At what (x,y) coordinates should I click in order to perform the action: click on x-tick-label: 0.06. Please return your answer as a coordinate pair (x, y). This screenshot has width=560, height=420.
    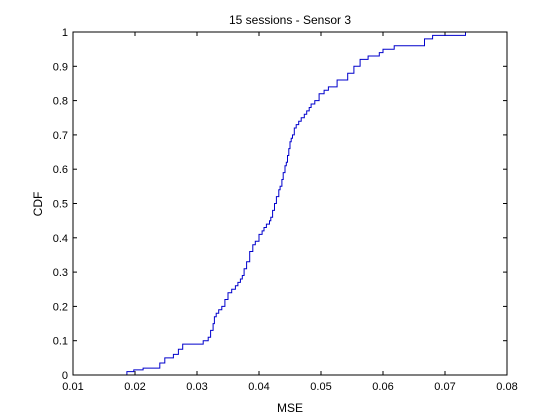
    Looking at the image, I should click on (382, 387).